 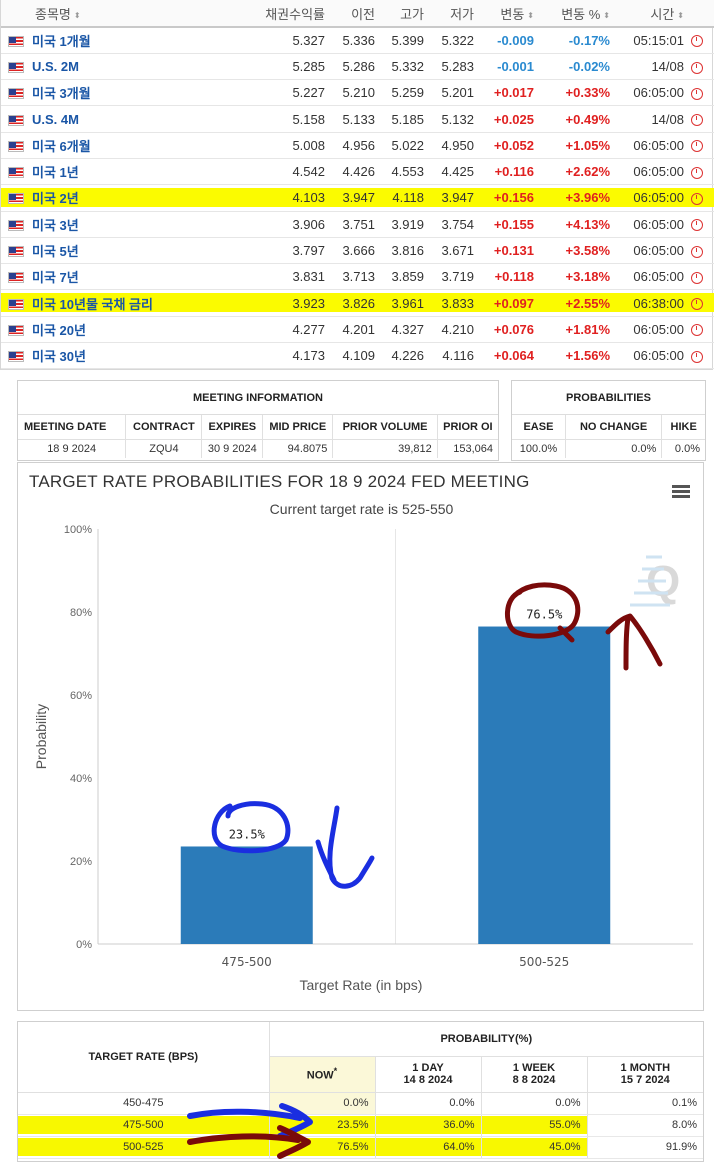 I want to click on instrument-link: 미국 1년, so click(x=55, y=173).